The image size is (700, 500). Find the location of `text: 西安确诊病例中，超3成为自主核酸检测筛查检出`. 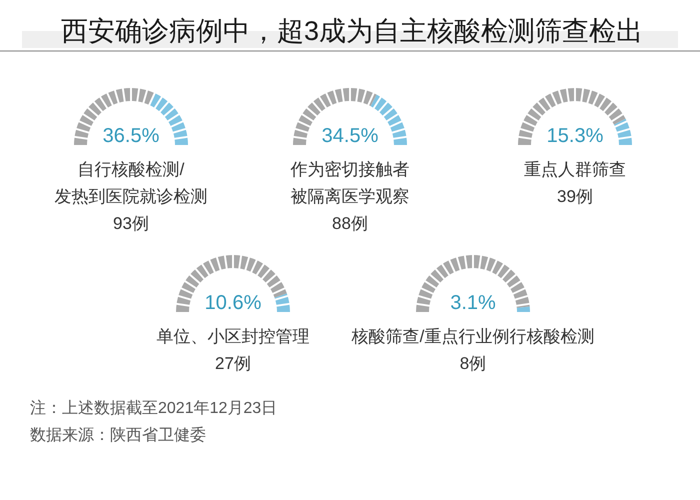

text: 西安确诊病例中，超3成为自主核酸检测筛查检出 is located at coordinates (352, 31).